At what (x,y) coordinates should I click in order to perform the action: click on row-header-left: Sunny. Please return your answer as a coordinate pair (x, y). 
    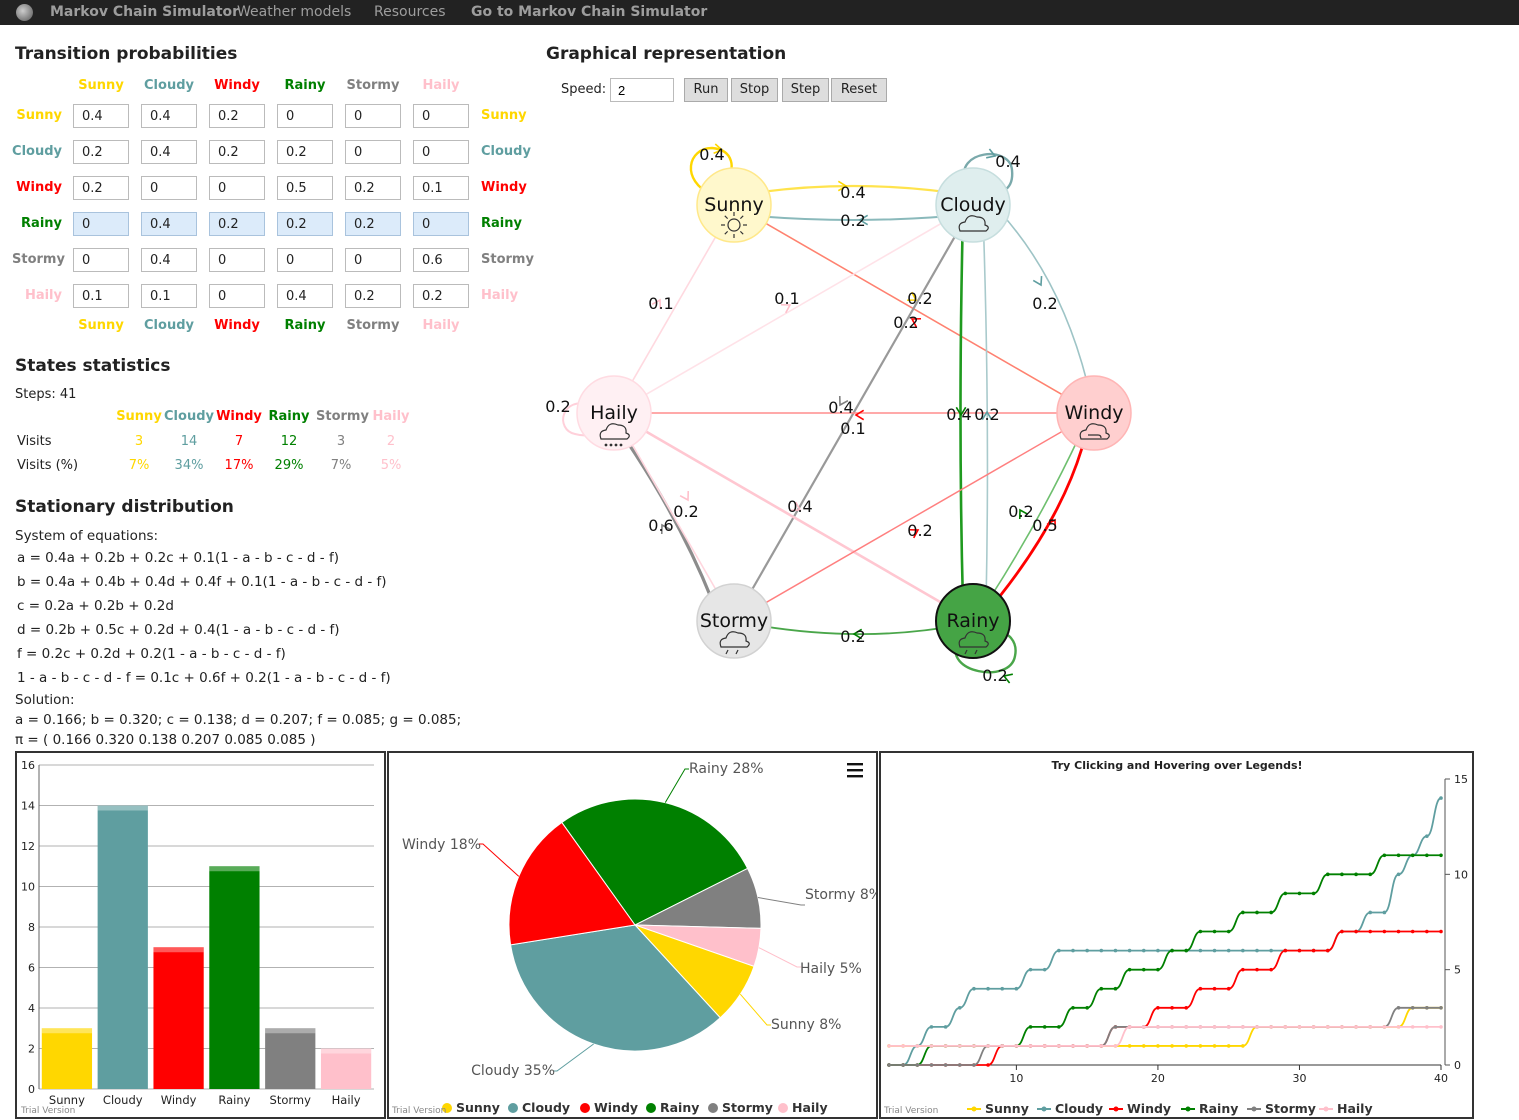
    Looking at the image, I should click on (39, 115).